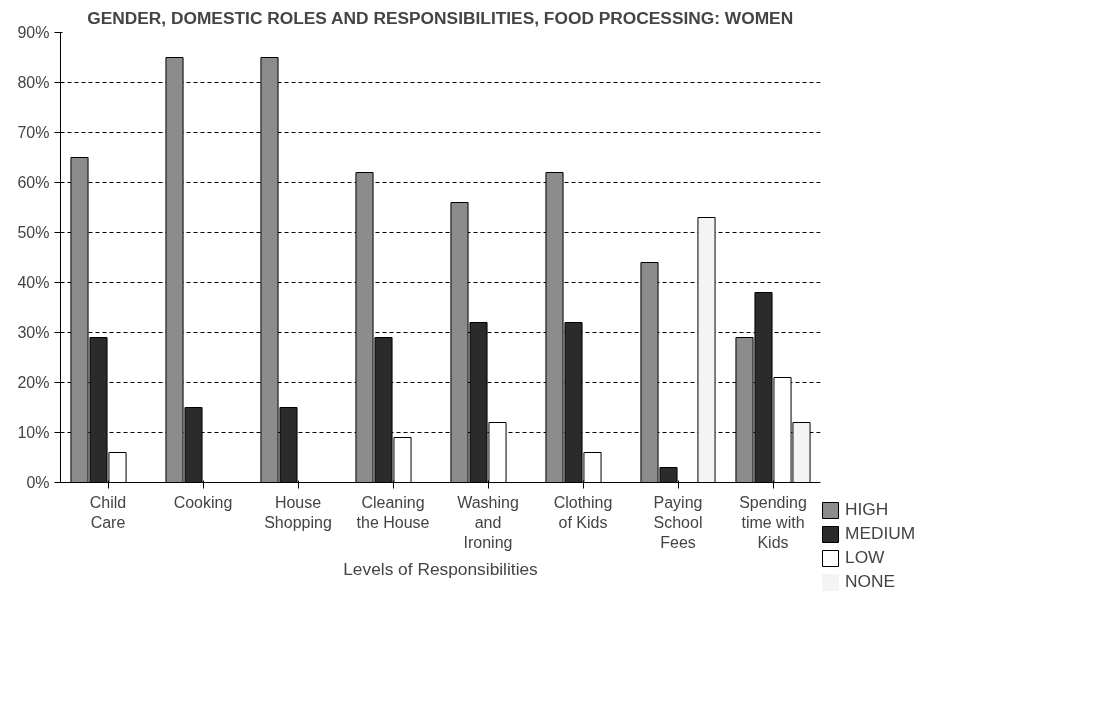 Image resolution: width=1107 pixels, height=705 pixels. I want to click on legend-label: HIGH, so click(867, 509).